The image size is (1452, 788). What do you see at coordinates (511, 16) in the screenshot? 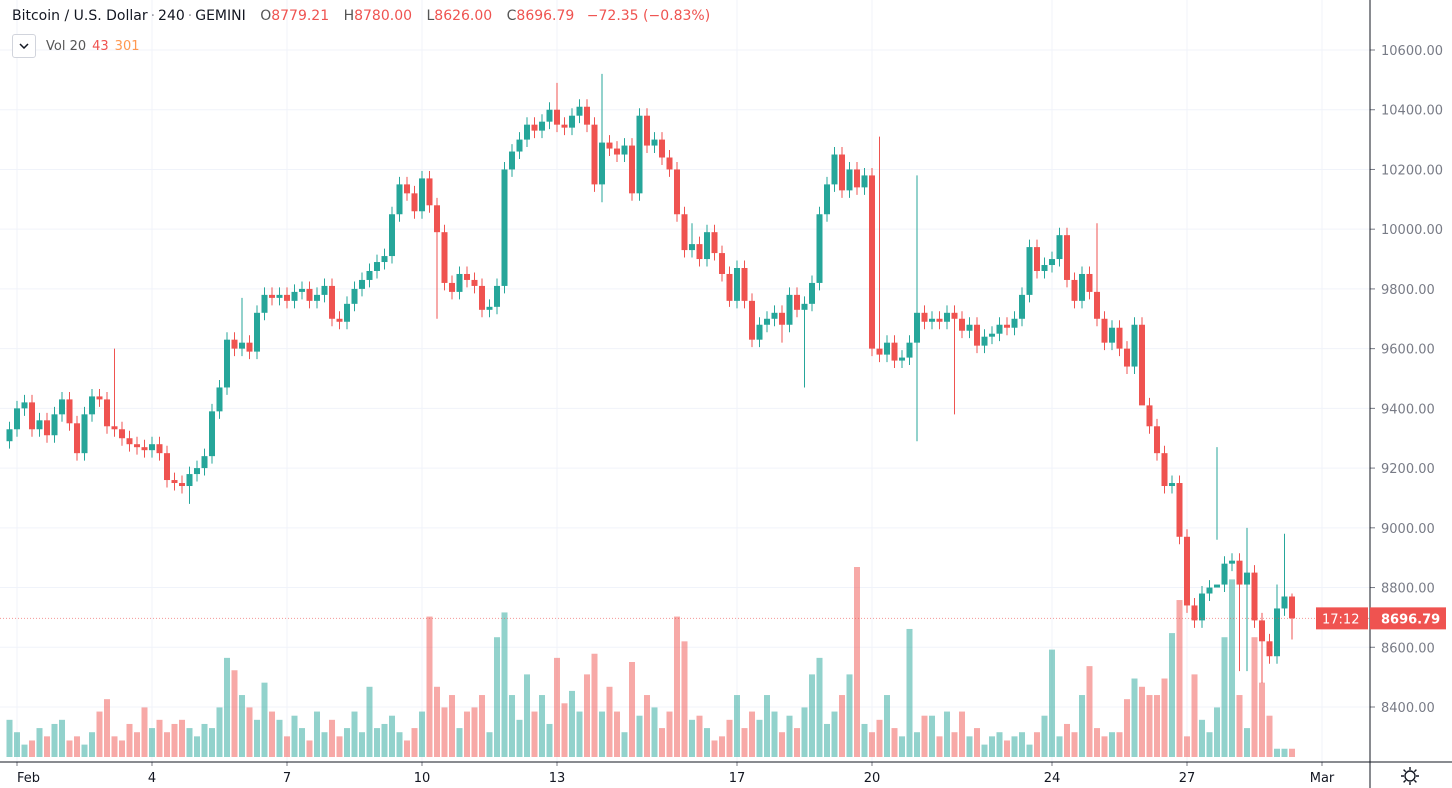
I see `close-label: C` at bounding box center [511, 16].